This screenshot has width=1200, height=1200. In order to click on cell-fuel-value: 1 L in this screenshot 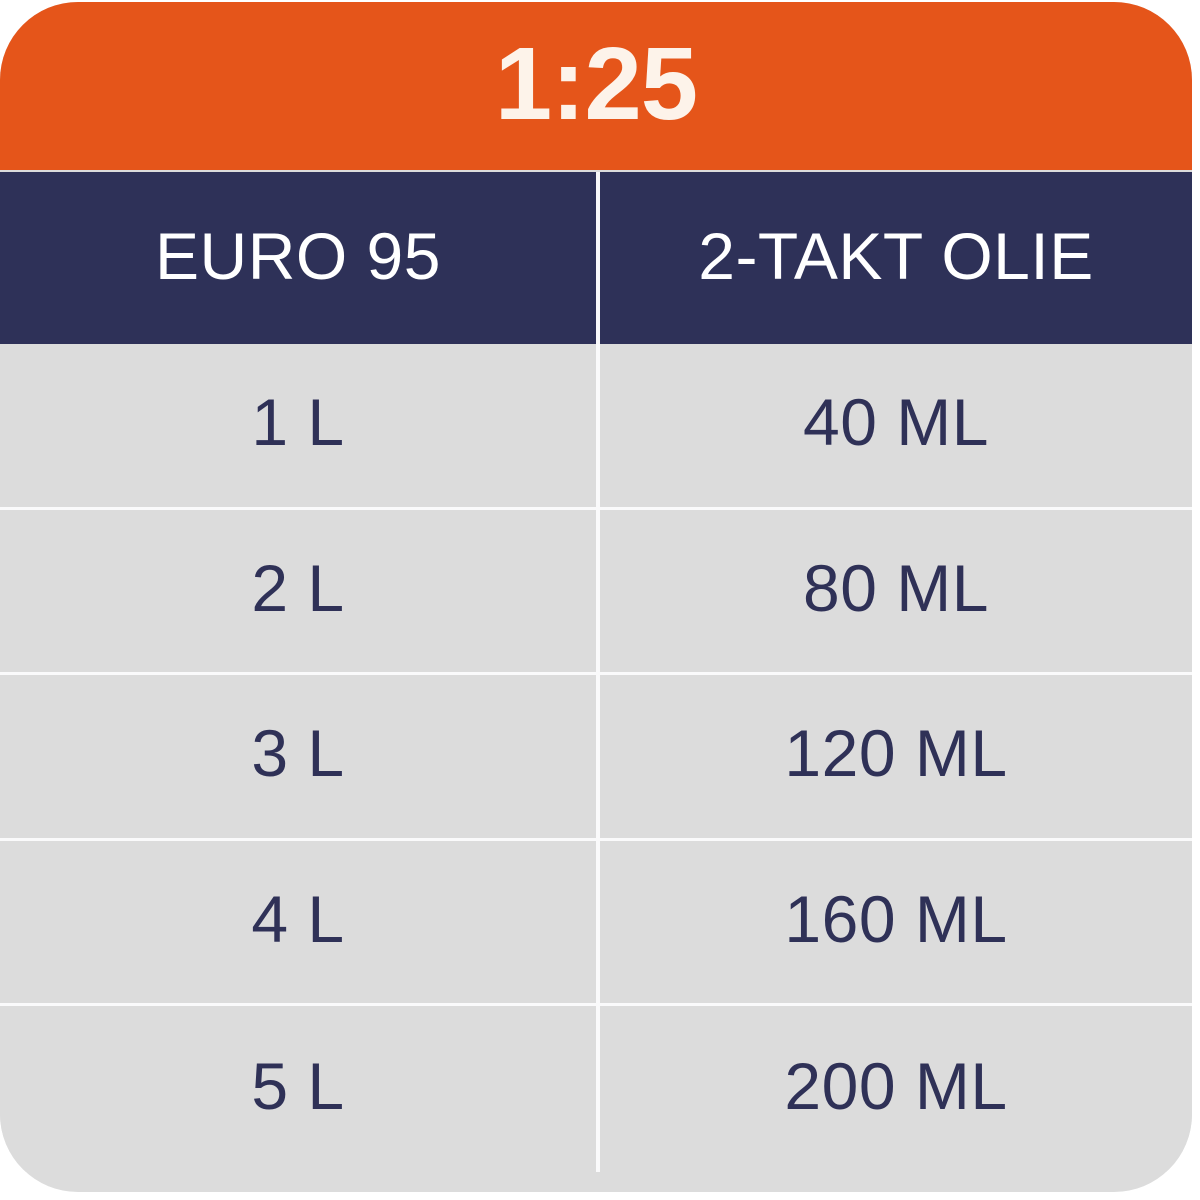, I will do `click(298, 422)`.